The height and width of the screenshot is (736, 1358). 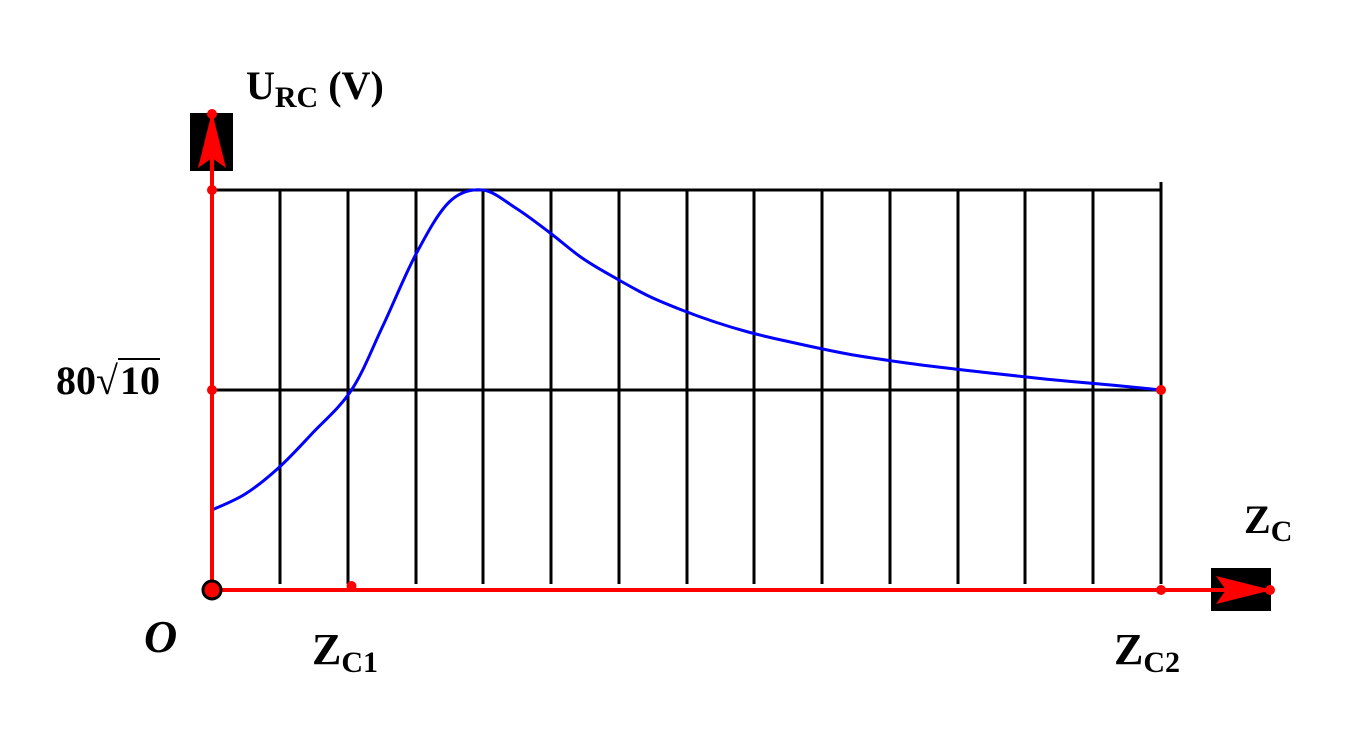 What do you see at coordinates (315, 88) in the screenshot?
I see `y-axis-label: URC (V)` at bounding box center [315, 88].